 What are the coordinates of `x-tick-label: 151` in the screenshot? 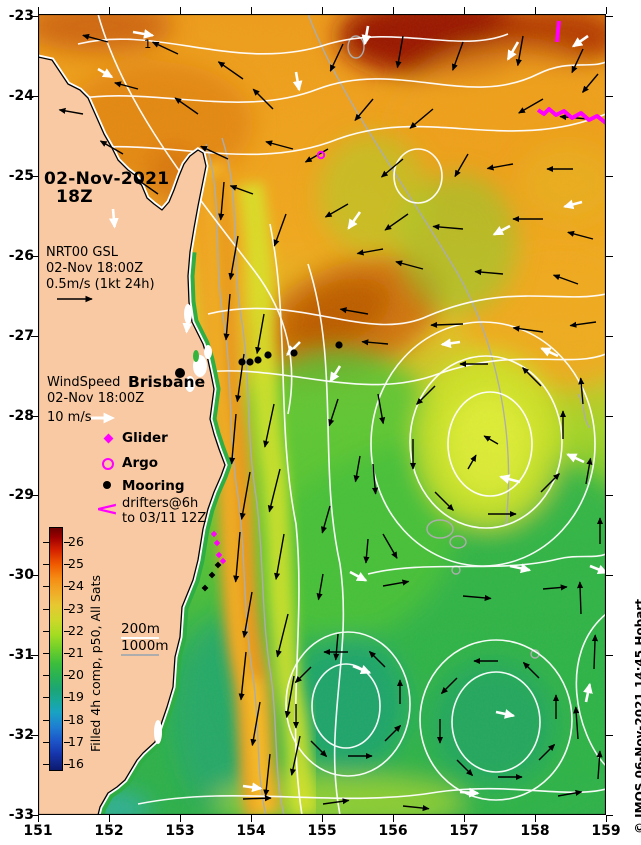 It's located at (38, 831).